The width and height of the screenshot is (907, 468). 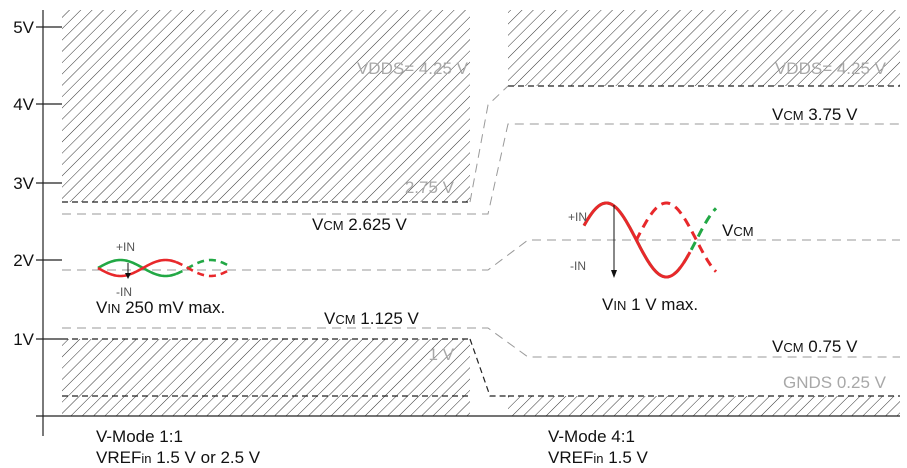 I want to click on left-vin-label: VIN 250 mV max., so click(x=160, y=307).